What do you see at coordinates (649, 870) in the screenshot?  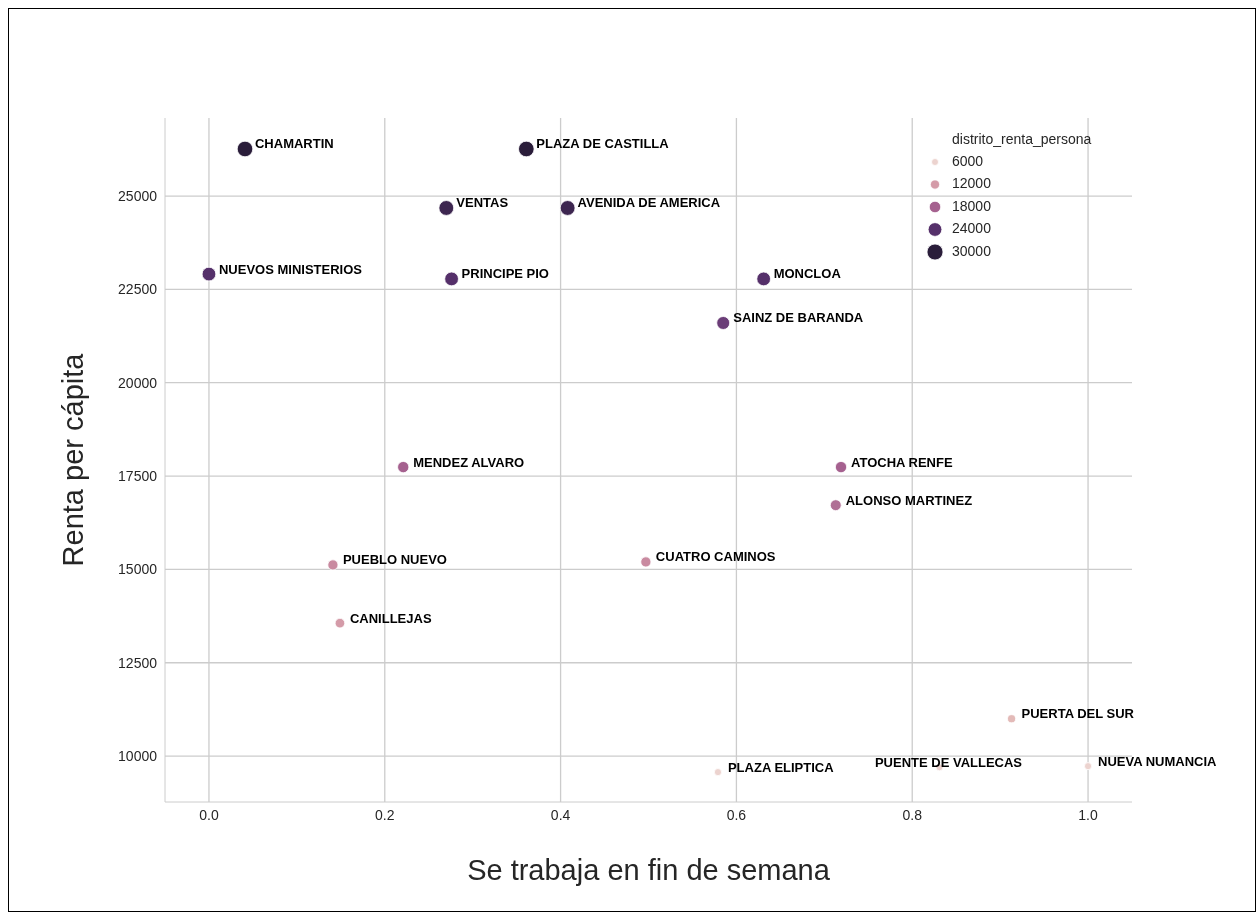 I see `x-axis-title: Se trabaja en fin de semana` at bounding box center [649, 870].